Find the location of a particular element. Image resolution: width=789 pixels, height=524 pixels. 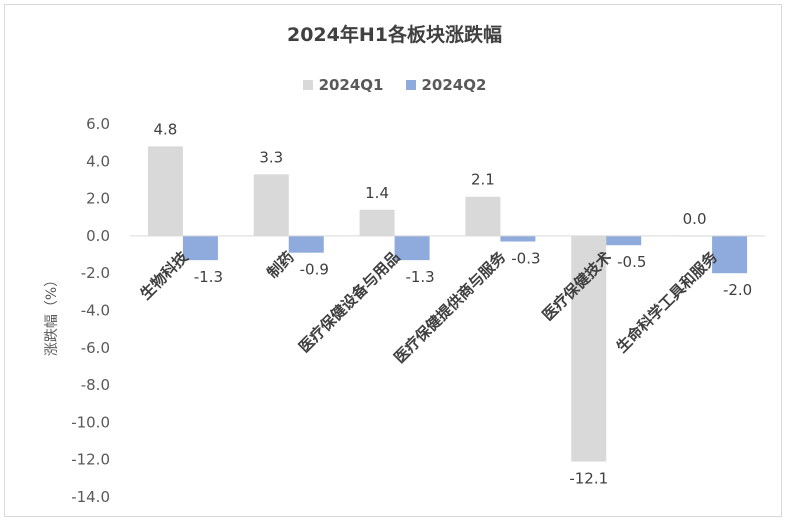

y-tick-label: -8.0 is located at coordinates (95, 385).